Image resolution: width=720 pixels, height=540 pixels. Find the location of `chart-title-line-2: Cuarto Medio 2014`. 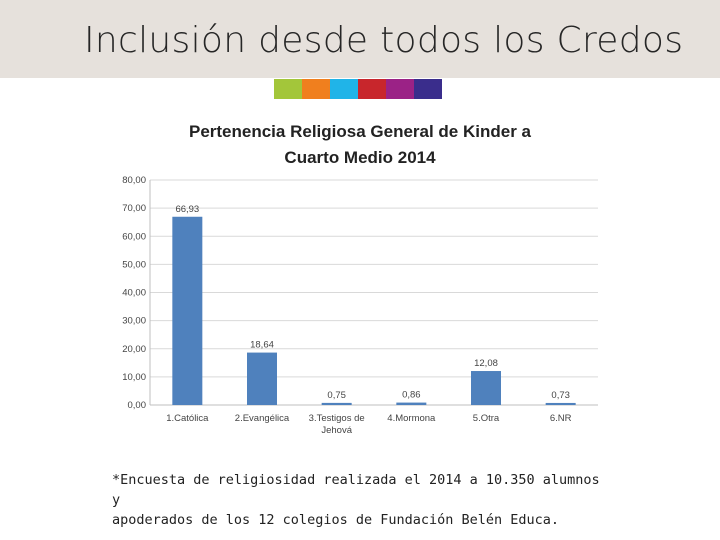

chart-title-line-2: Cuarto Medio 2014 is located at coordinates (360, 157).